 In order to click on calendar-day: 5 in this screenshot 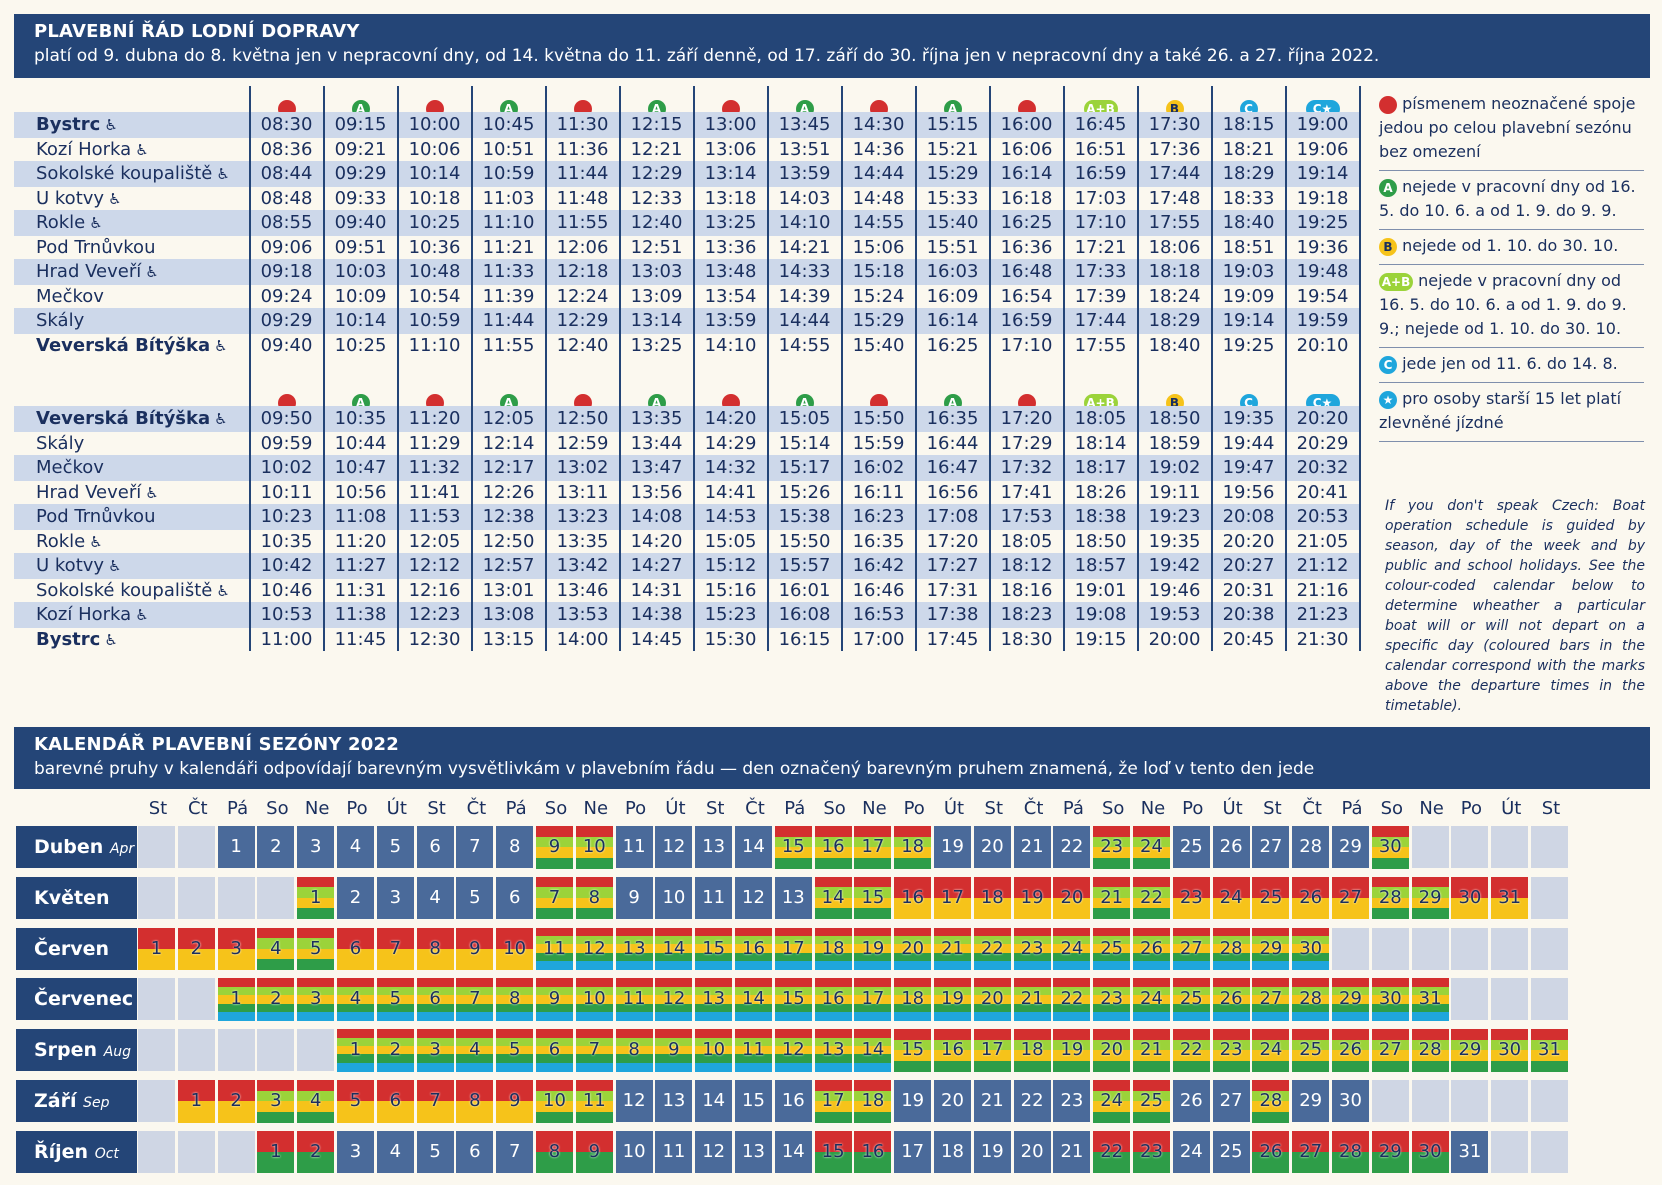, I will do `click(355, 1101)`.